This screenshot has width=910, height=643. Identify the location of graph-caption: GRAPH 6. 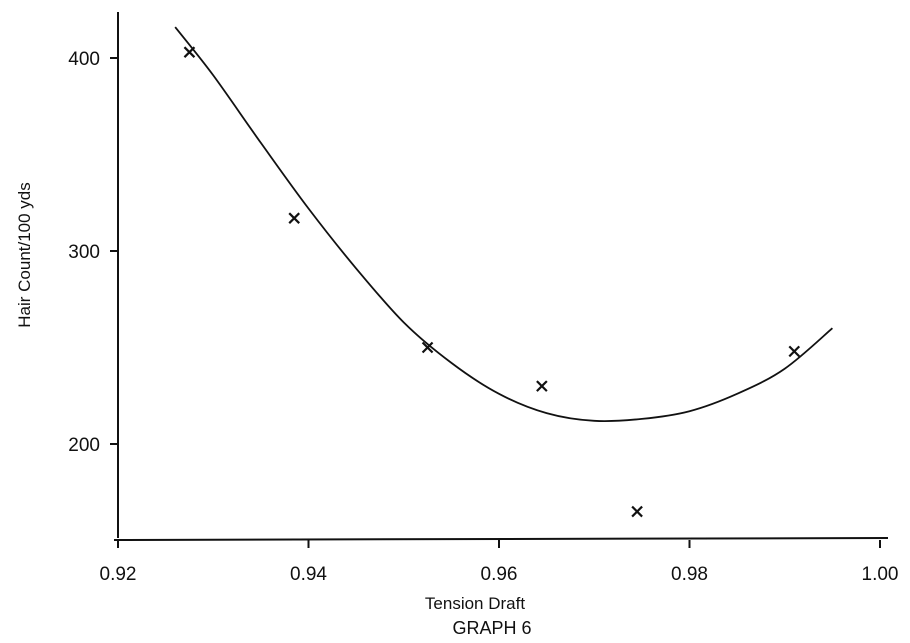
(491, 628).